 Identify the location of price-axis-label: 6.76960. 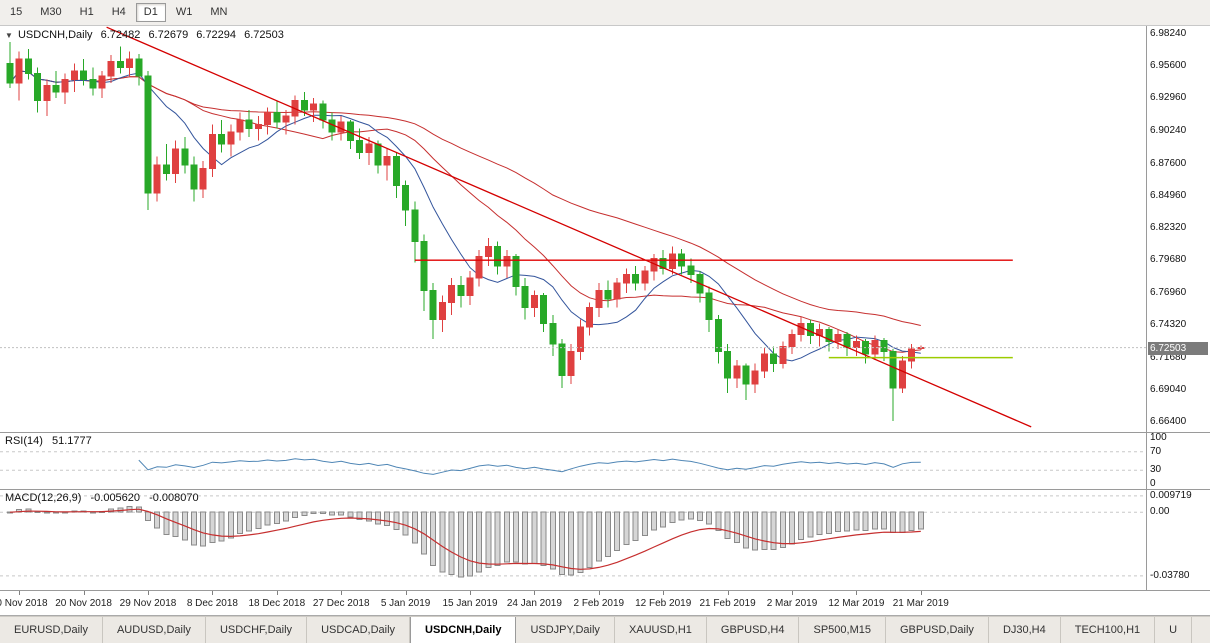
(1168, 293).